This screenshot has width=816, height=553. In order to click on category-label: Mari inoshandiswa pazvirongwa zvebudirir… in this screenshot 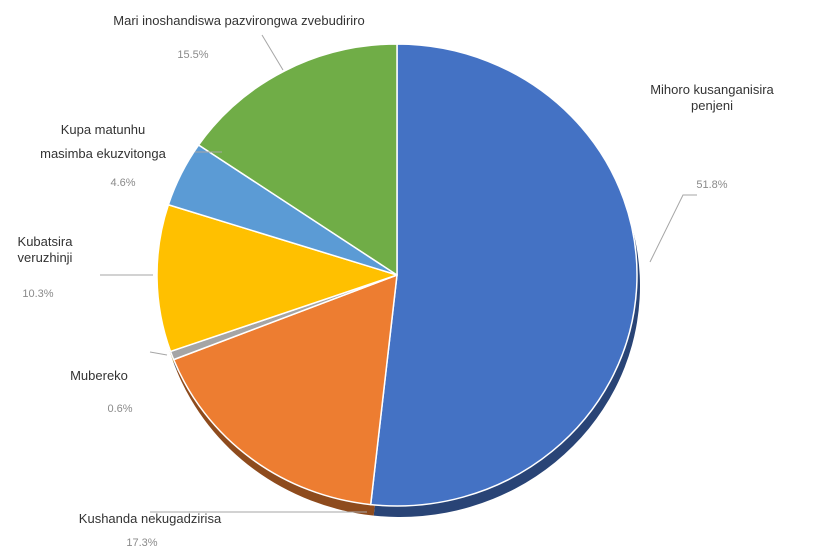, I will do `click(238, 20)`.